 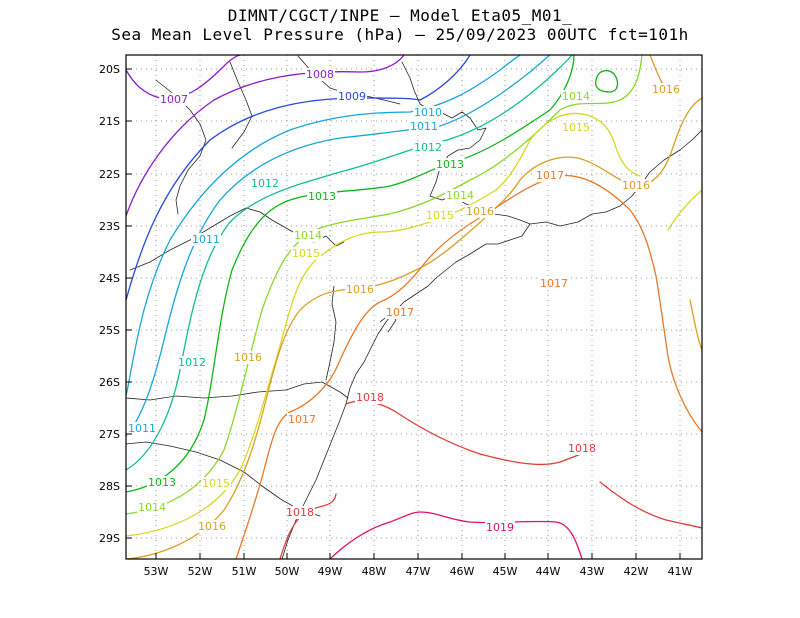 What do you see at coordinates (109, 486) in the screenshot?
I see `lat-label: 28S` at bounding box center [109, 486].